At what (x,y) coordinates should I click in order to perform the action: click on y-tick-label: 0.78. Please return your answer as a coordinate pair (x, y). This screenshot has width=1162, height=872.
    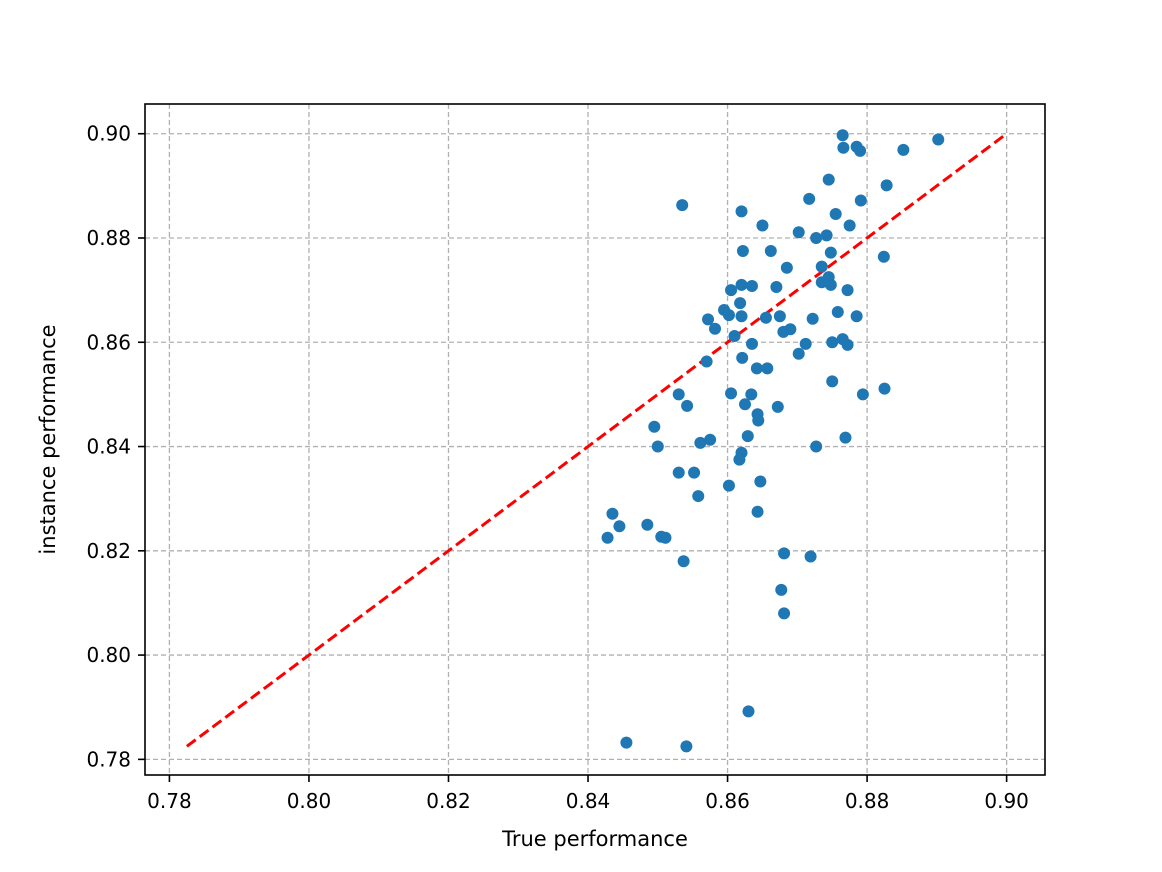
    Looking at the image, I should click on (108, 759).